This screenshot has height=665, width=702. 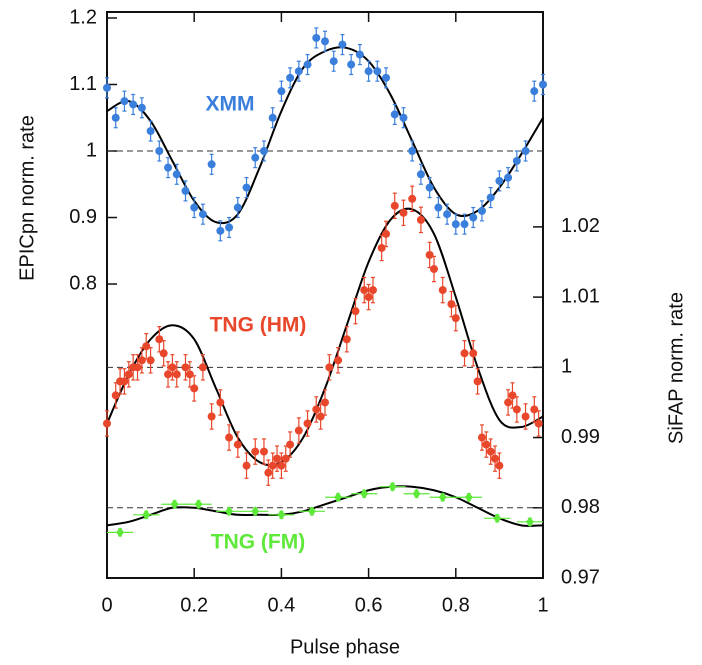 What do you see at coordinates (580, 296) in the screenshot?
I see `y2-tick-label: 1.01` at bounding box center [580, 296].